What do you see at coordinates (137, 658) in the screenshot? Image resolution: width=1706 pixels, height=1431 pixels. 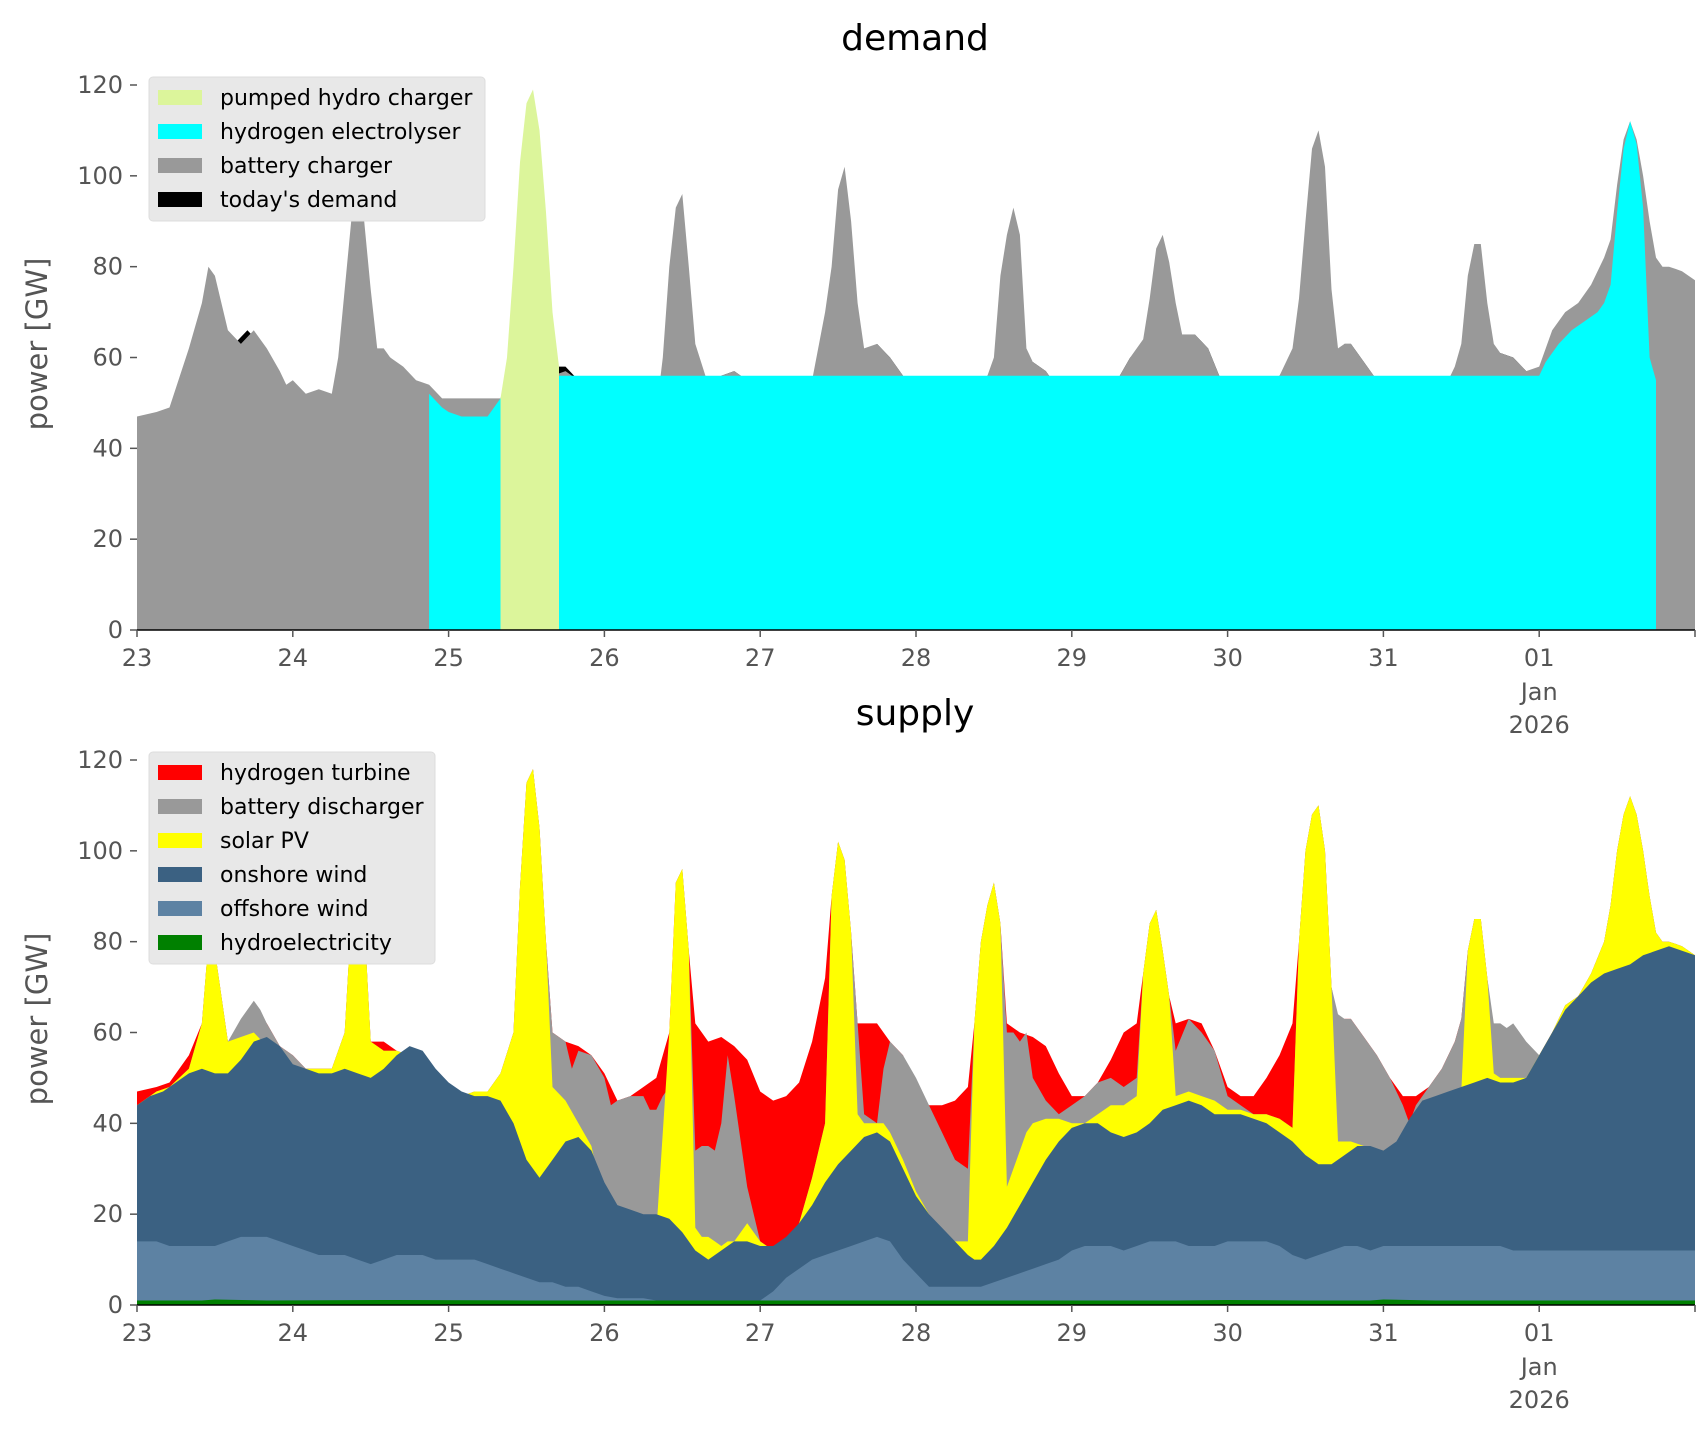 I see `demand-xtick-label: 23` at bounding box center [137, 658].